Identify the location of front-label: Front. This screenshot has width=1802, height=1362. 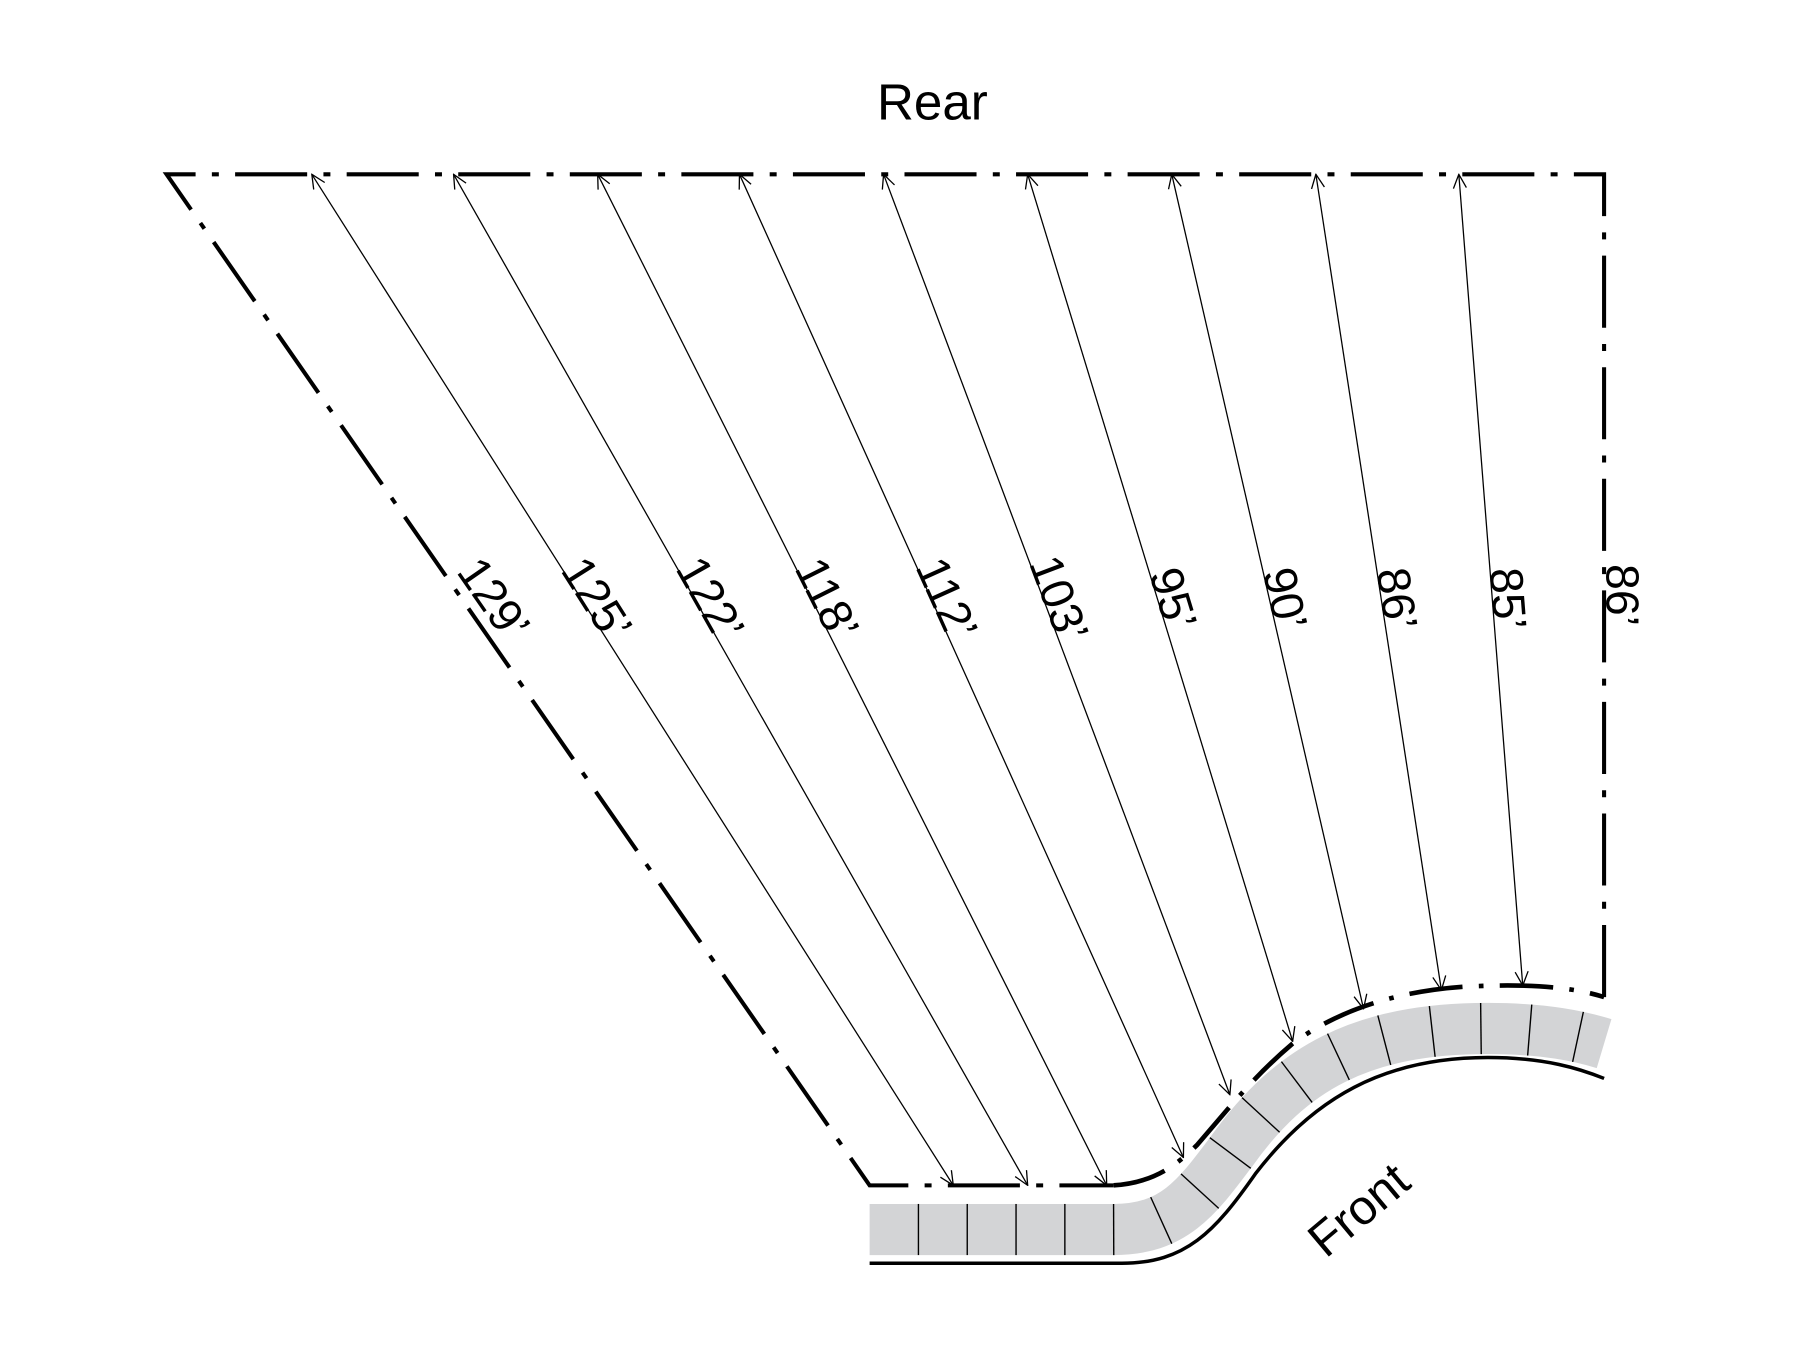
(1359, 1210).